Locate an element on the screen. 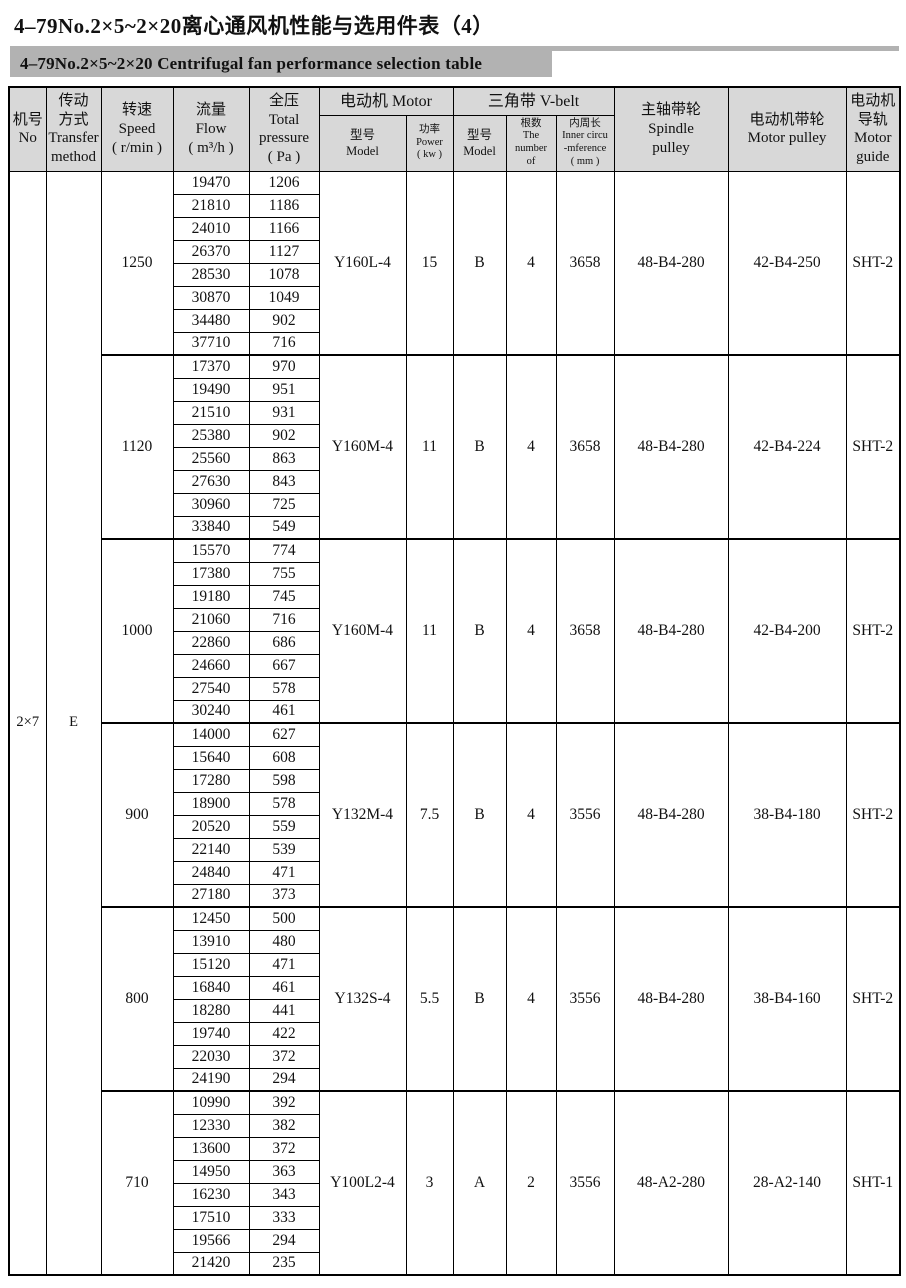 This screenshot has width=906, height=1288. pressure-cell: 471 is located at coordinates (284, 872).